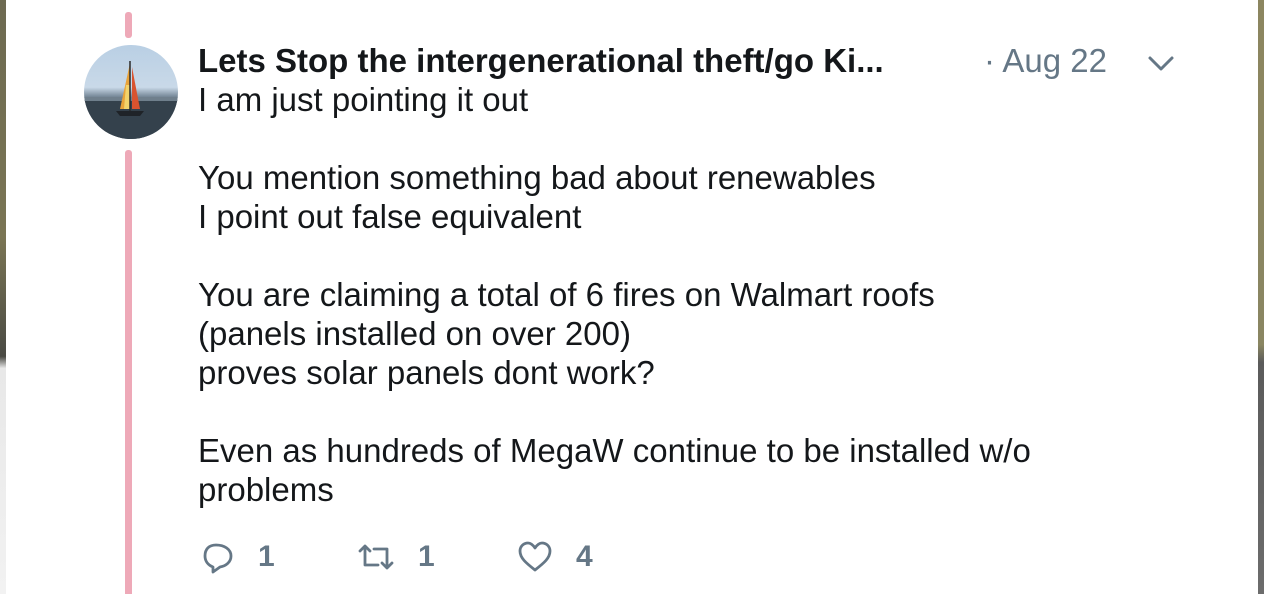  Describe the element at coordinates (218, 558) in the screenshot. I see `reply-icon` at that location.